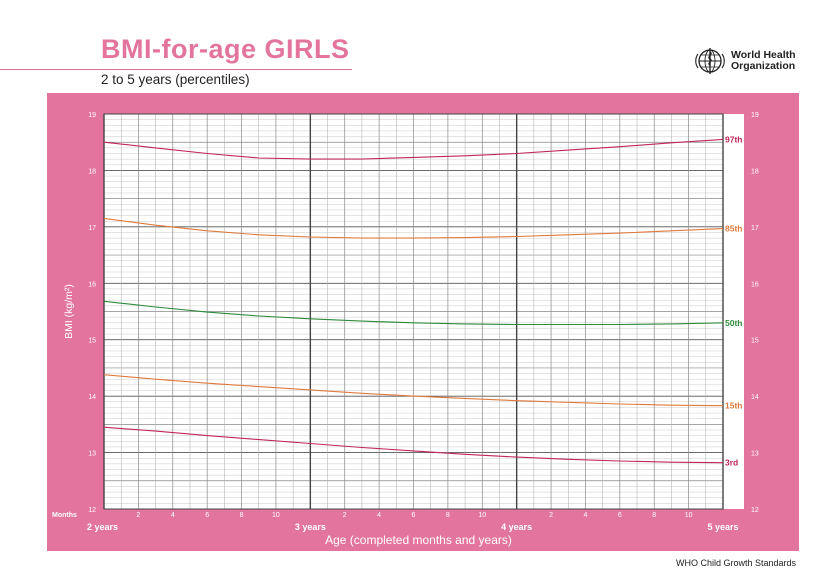 The height and width of the screenshot is (582, 834). What do you see at coordinates (92, 341) in the screenshot?
I see `y-tick-label-left: 15` at bounding box center [92, 341].